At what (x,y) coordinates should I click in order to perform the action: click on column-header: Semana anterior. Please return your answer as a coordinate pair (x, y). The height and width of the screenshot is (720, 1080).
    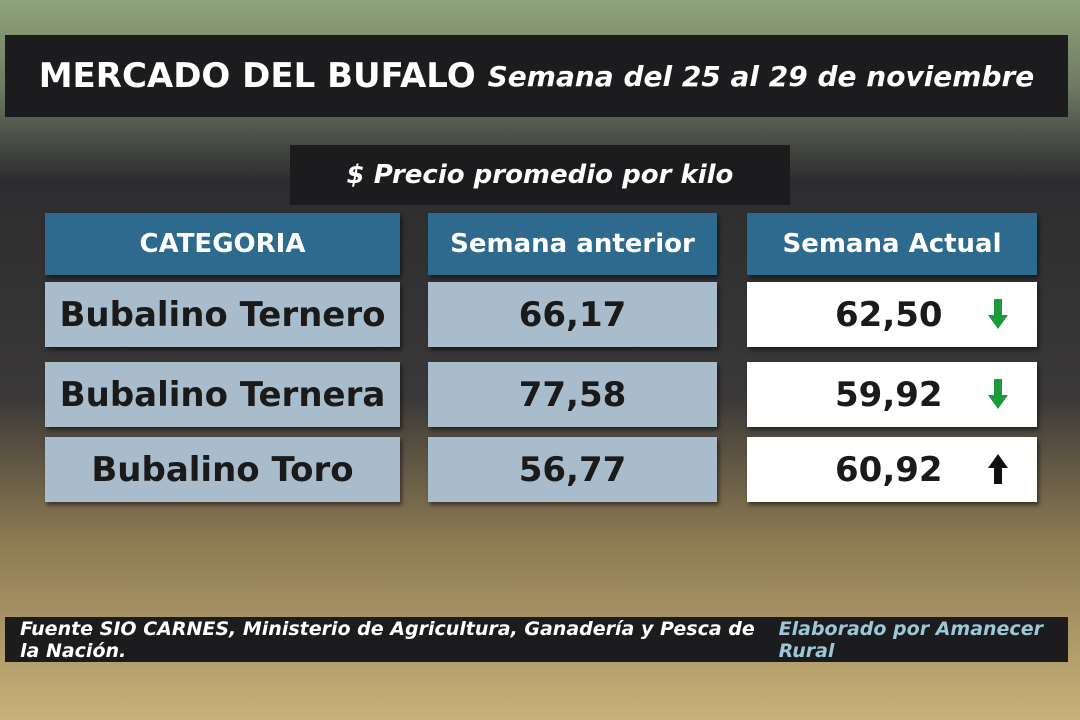
    Looking at the image, I should click on (572, 244).